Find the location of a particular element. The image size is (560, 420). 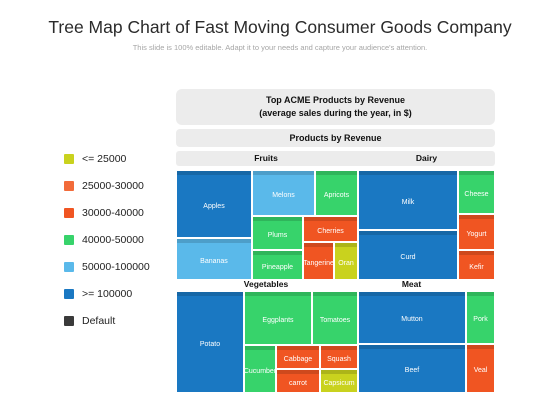

treemap-tile-oran: Oran is located at coordinates (346, 261).